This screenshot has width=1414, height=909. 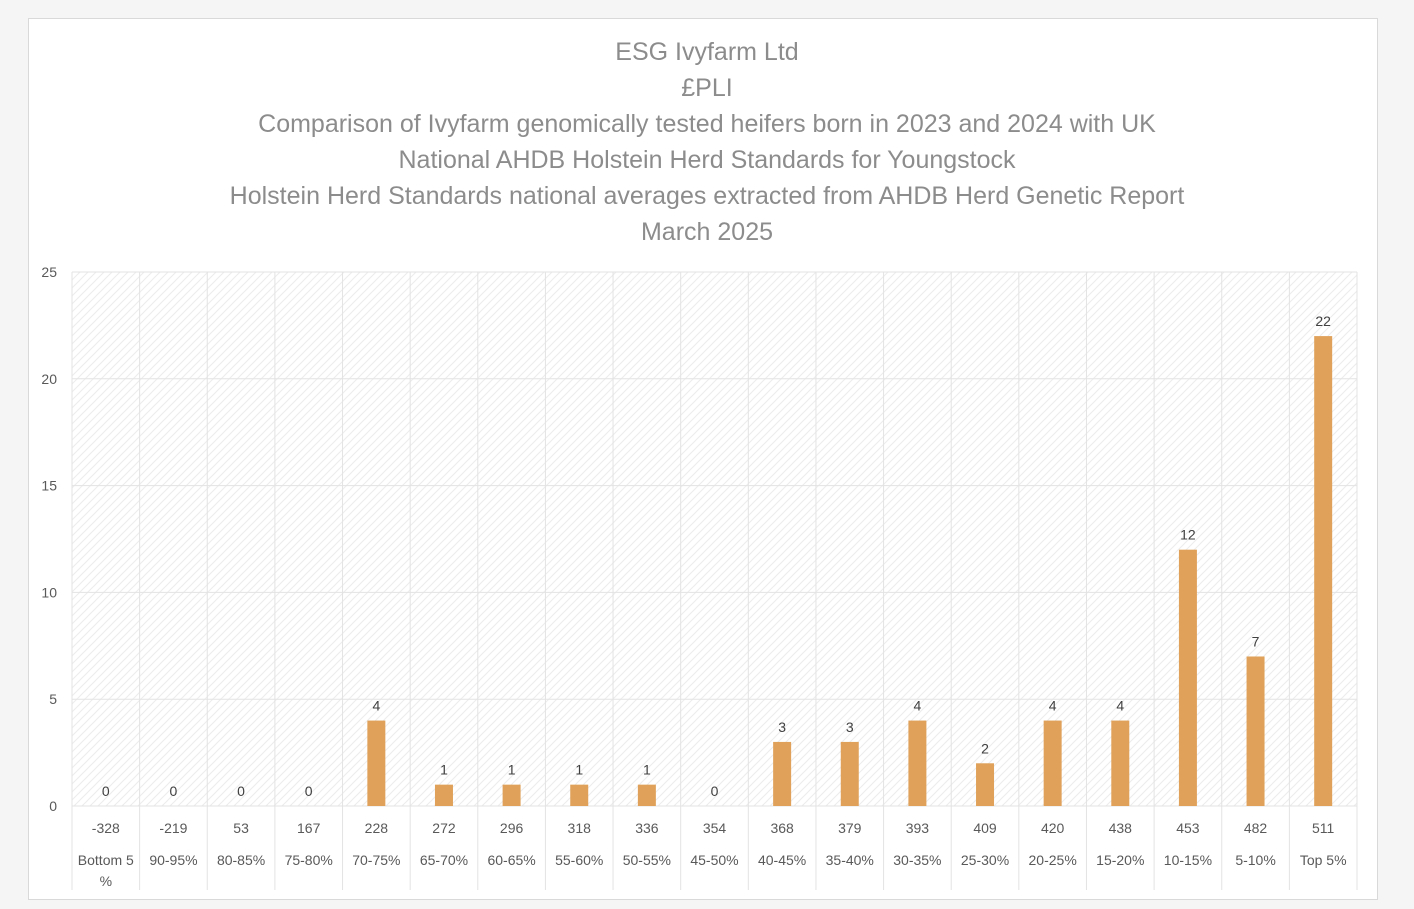 What do you see at coordinates (707, 88) in the screenshot?
I see `title-metric: £PLI` at bounding box center [707, 88].